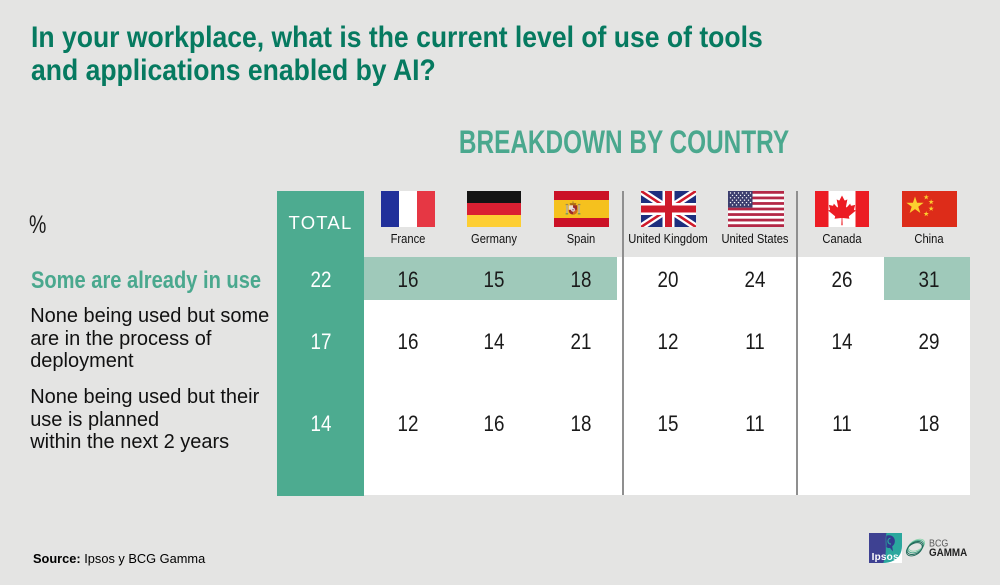 The width and height of the screenshot is (1000, 585). I want to click on svg-text: GAMMA, so click(948, 554).